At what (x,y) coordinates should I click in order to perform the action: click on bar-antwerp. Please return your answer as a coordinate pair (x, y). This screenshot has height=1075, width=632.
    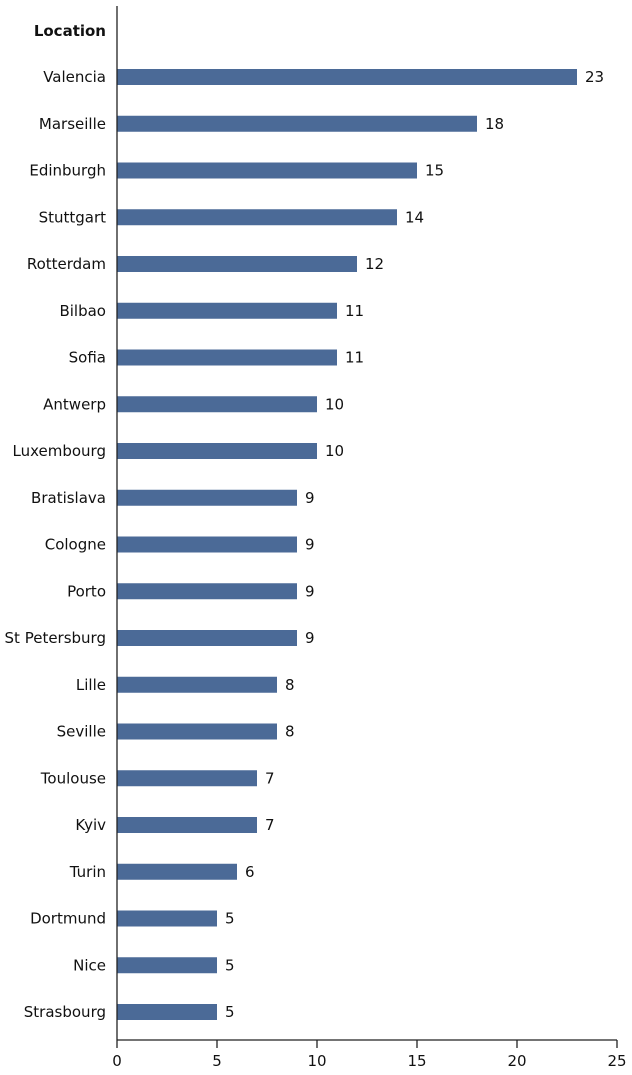
    Looking at the image, I should click on (217, 404).